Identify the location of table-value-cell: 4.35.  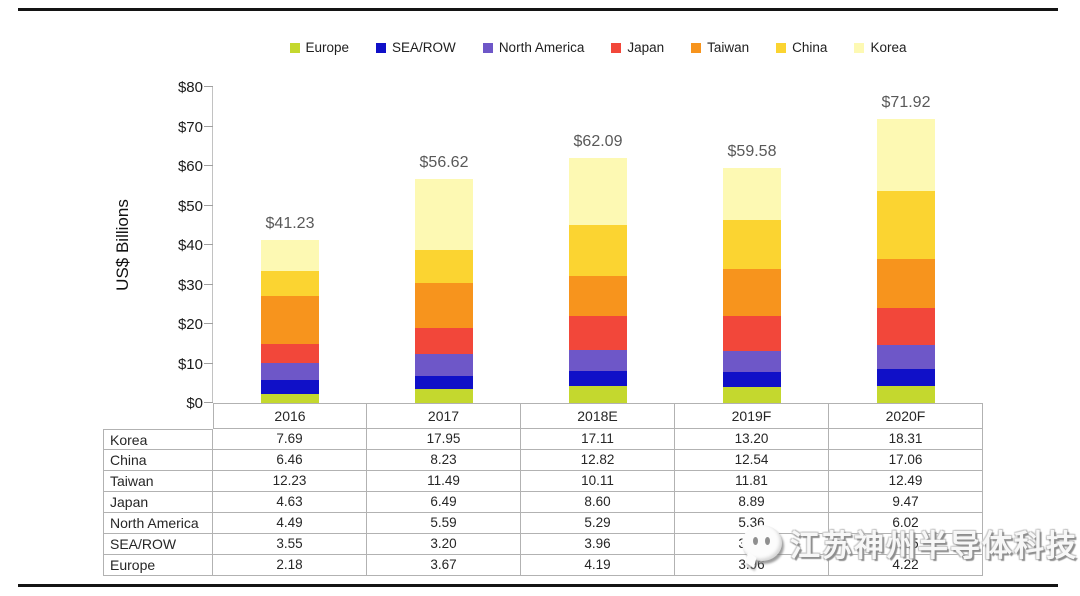
(906, 544).